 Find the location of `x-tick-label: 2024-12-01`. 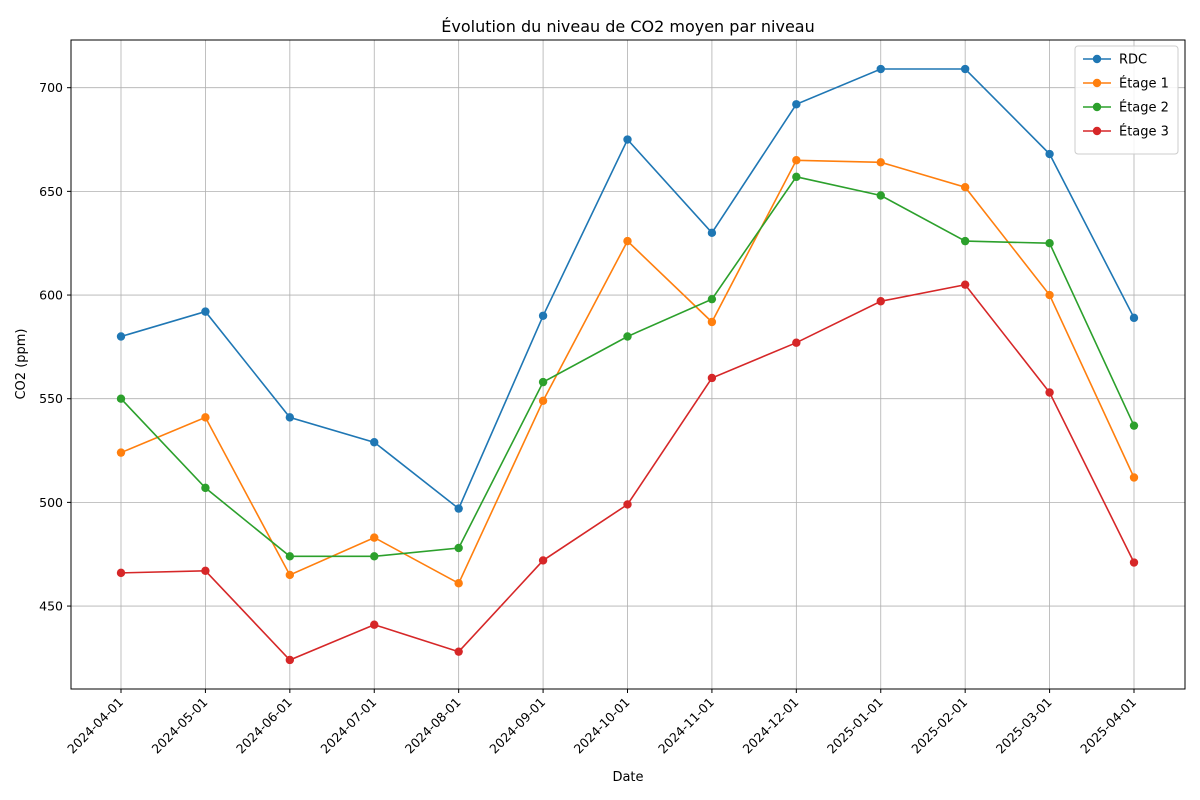

x-tick-label: 2024-12-01 is located at coordinates (770, 726).